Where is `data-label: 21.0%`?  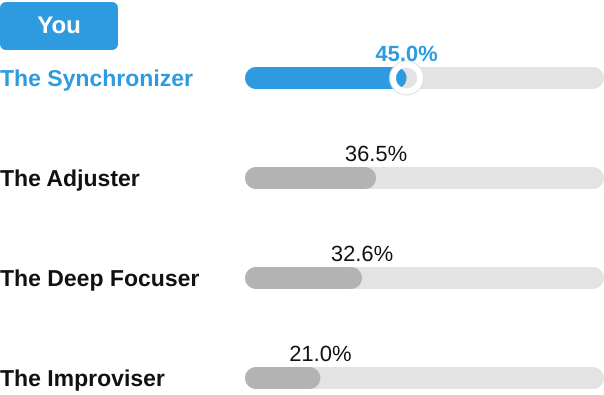
data-label: 21.0% is located at coordinates (320, 353).